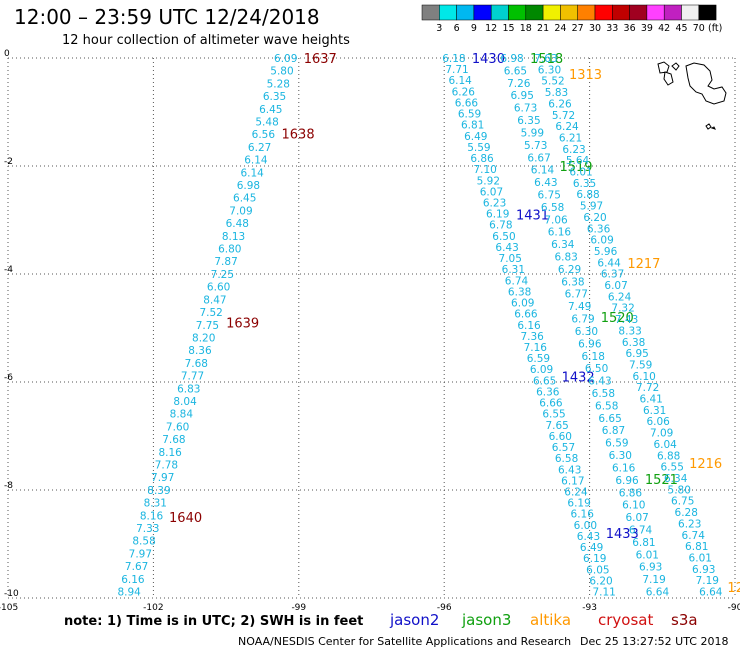 This screenshot has height=650, width=740. What do you see at coordinates (703, 570) in the screenshot?
I see `wave-height-label: 6.93` at bounding box center [703, 570].